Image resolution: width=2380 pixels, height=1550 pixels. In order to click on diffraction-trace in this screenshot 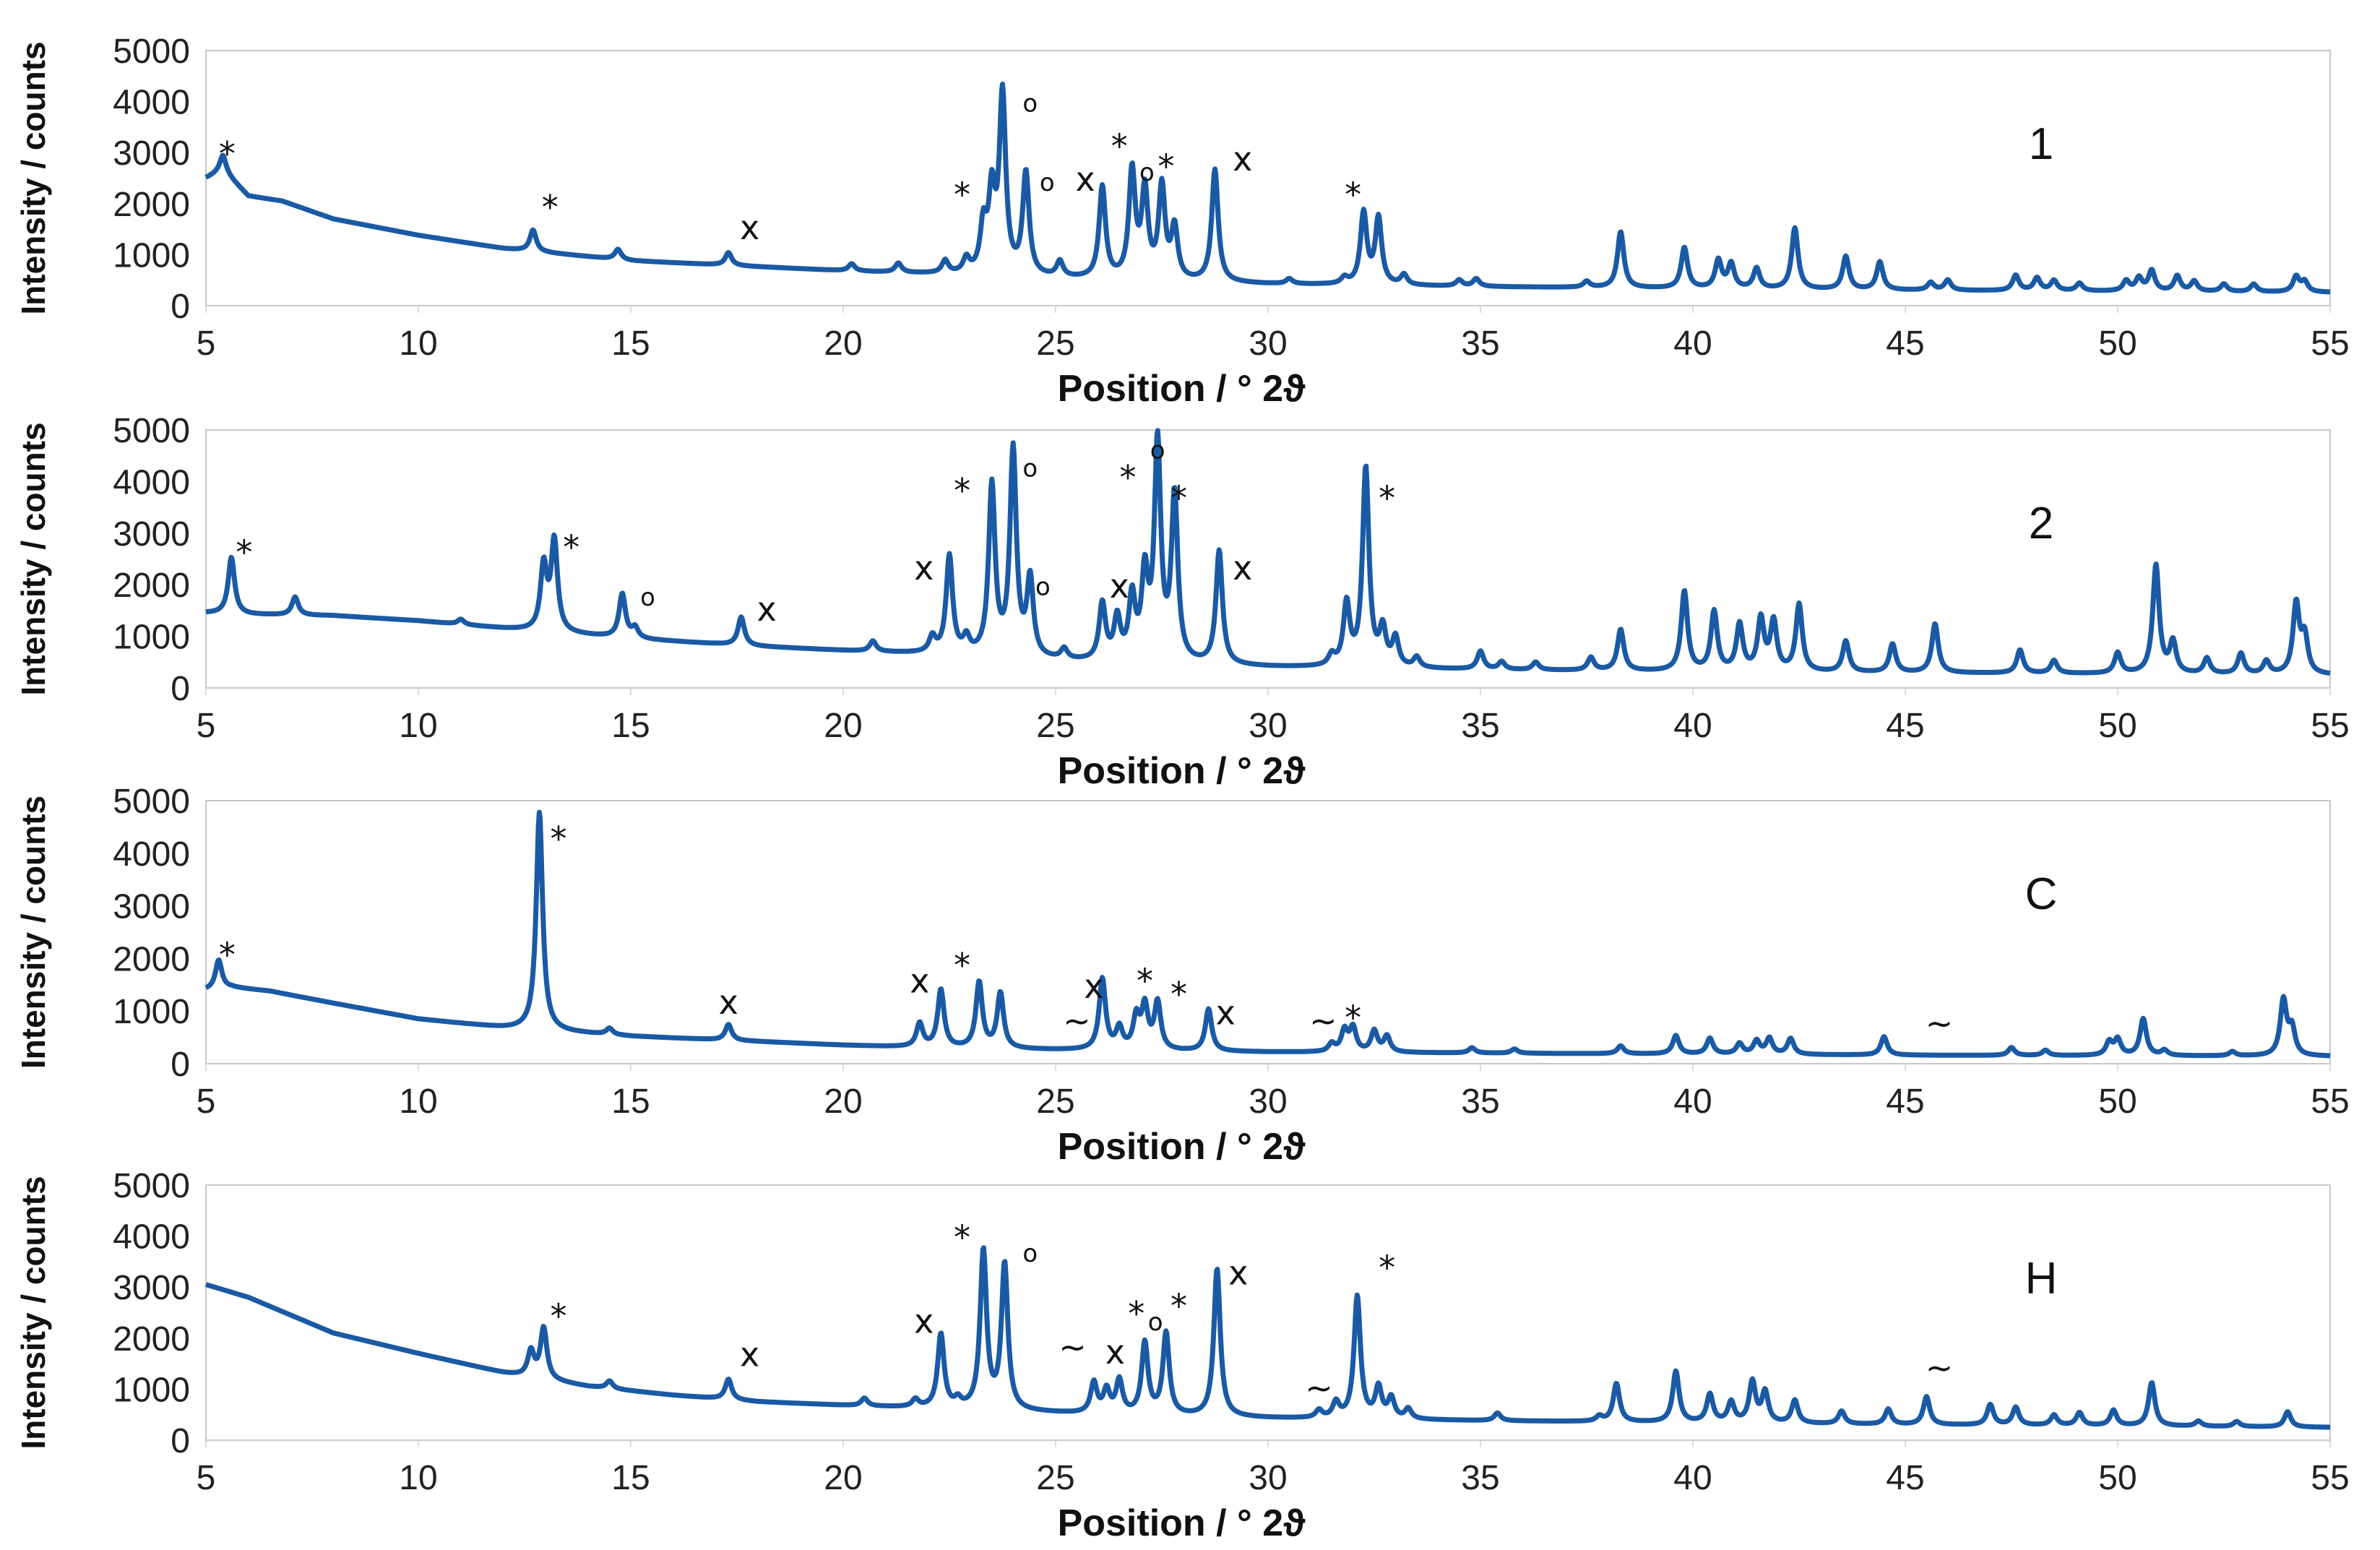, I will do `click(1268, 552)`.